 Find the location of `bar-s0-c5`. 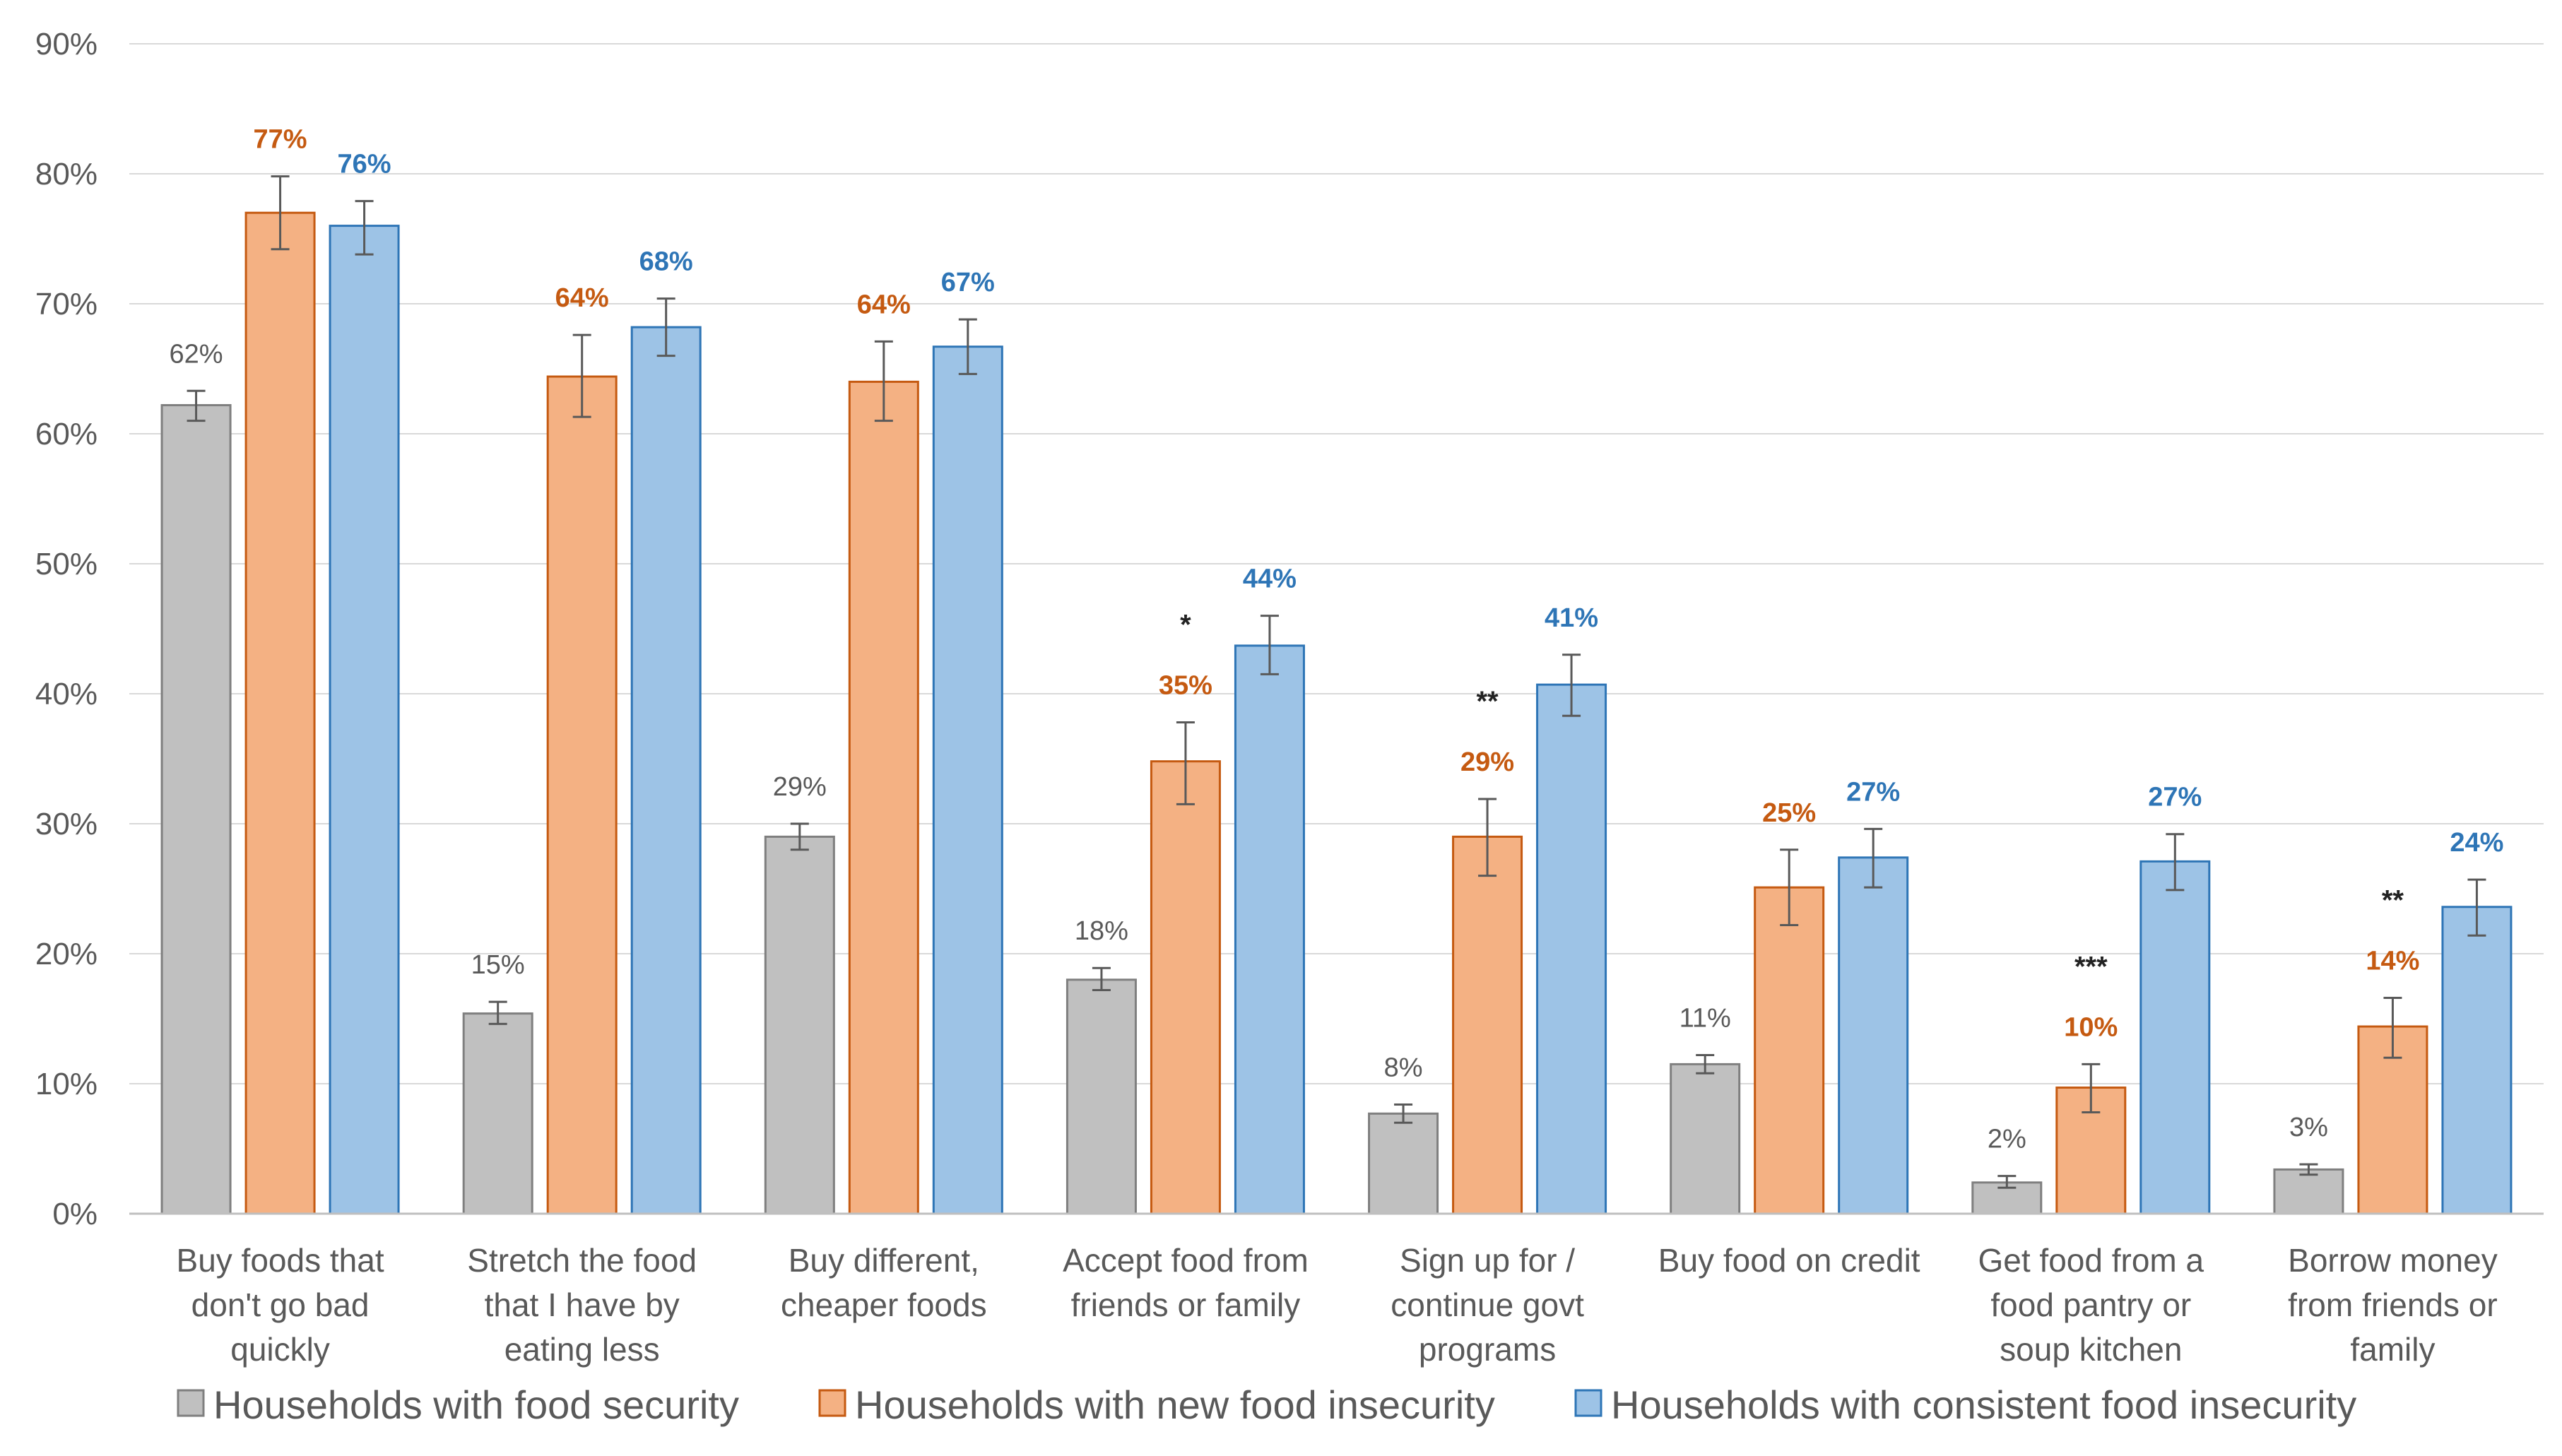

bar-s0-c5 is located at coordinates (1706, 1139).